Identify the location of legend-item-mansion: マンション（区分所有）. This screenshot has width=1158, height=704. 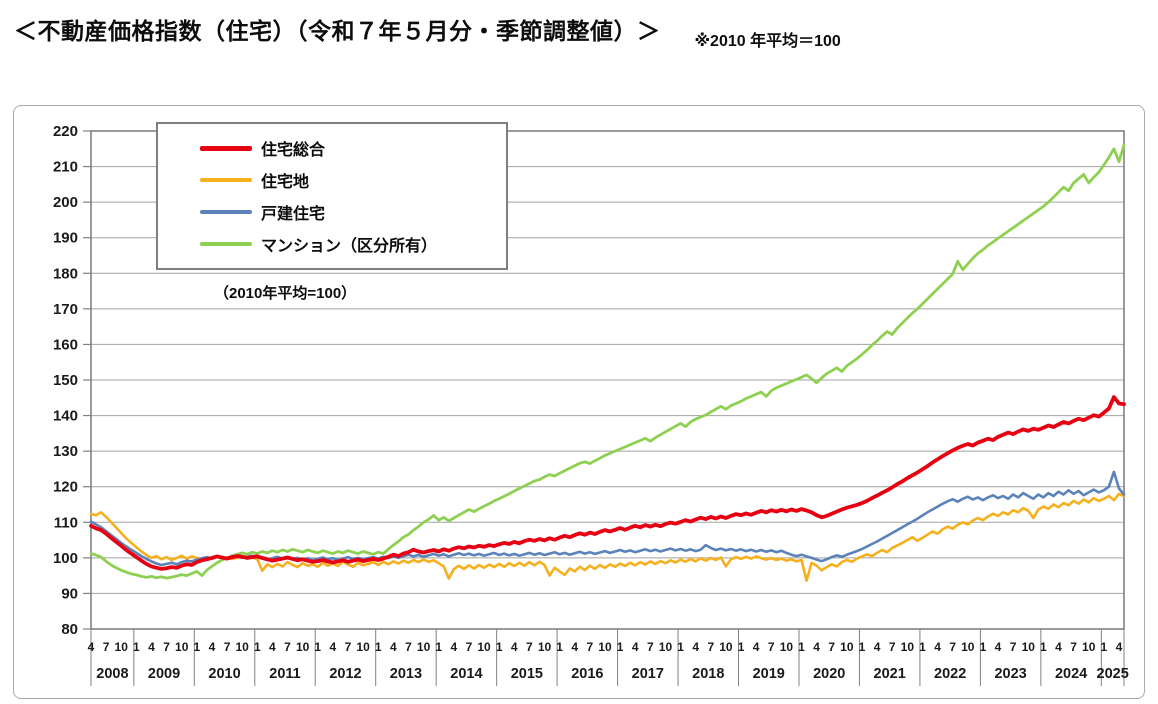
(353, 244).